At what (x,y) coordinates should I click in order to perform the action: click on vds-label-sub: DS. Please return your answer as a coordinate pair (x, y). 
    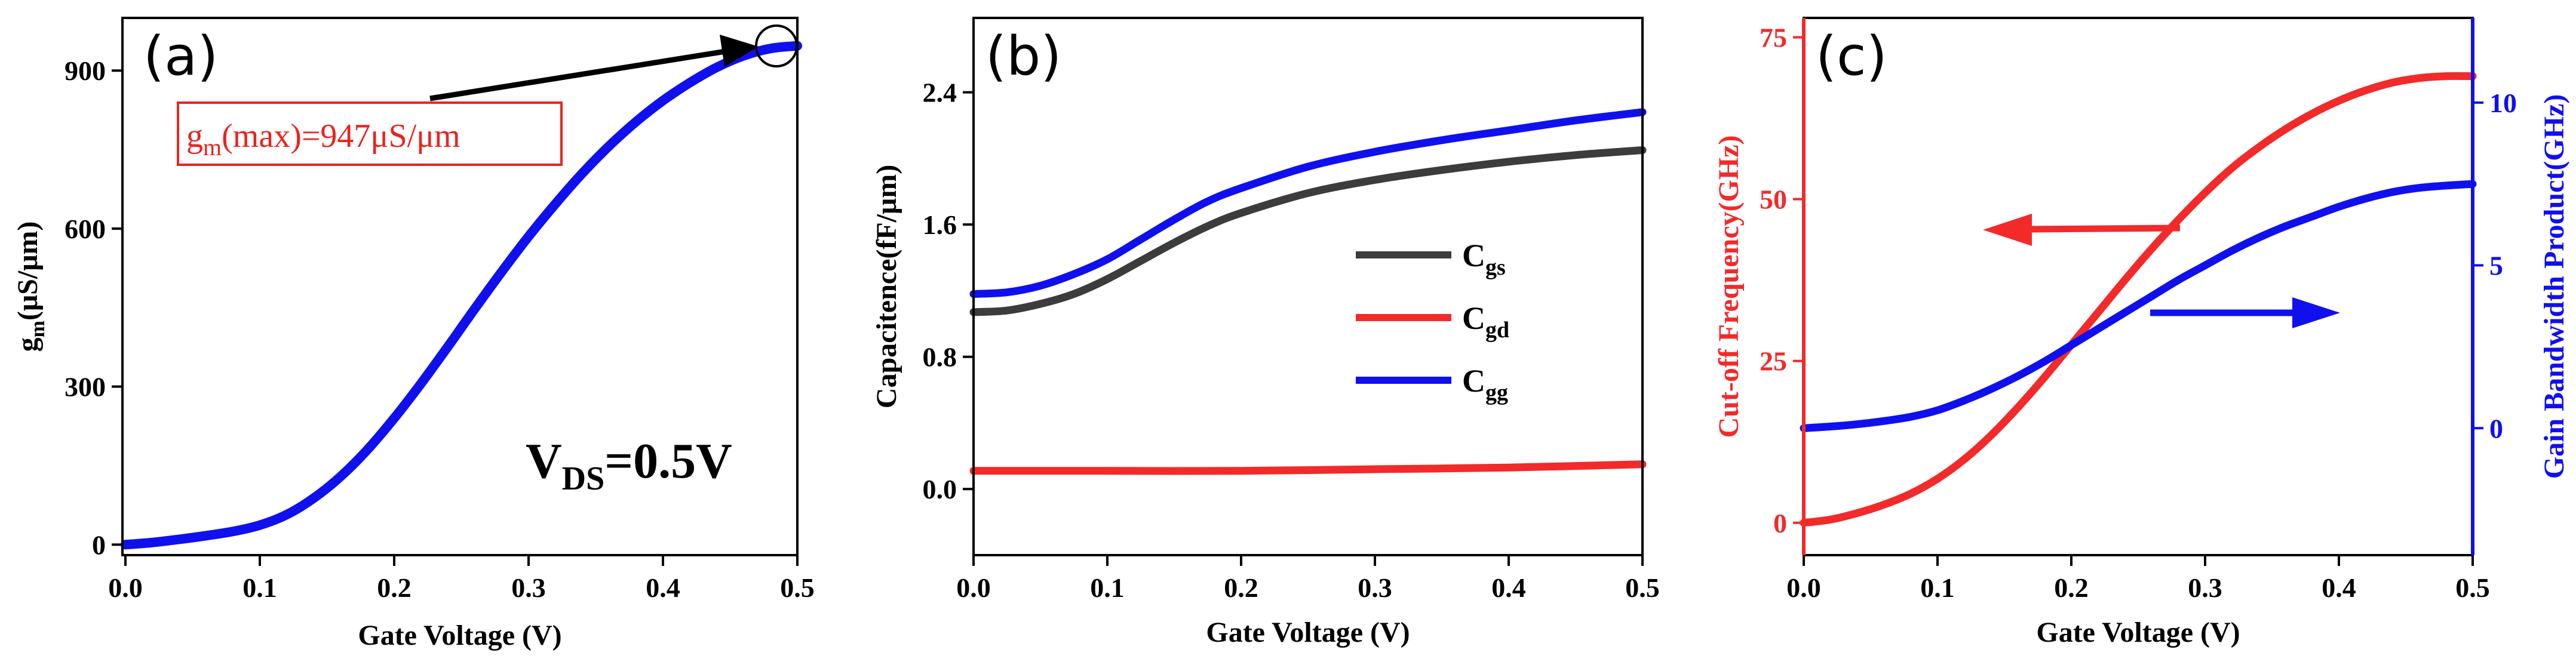
    Looking at the image, I should click on (583, 479).